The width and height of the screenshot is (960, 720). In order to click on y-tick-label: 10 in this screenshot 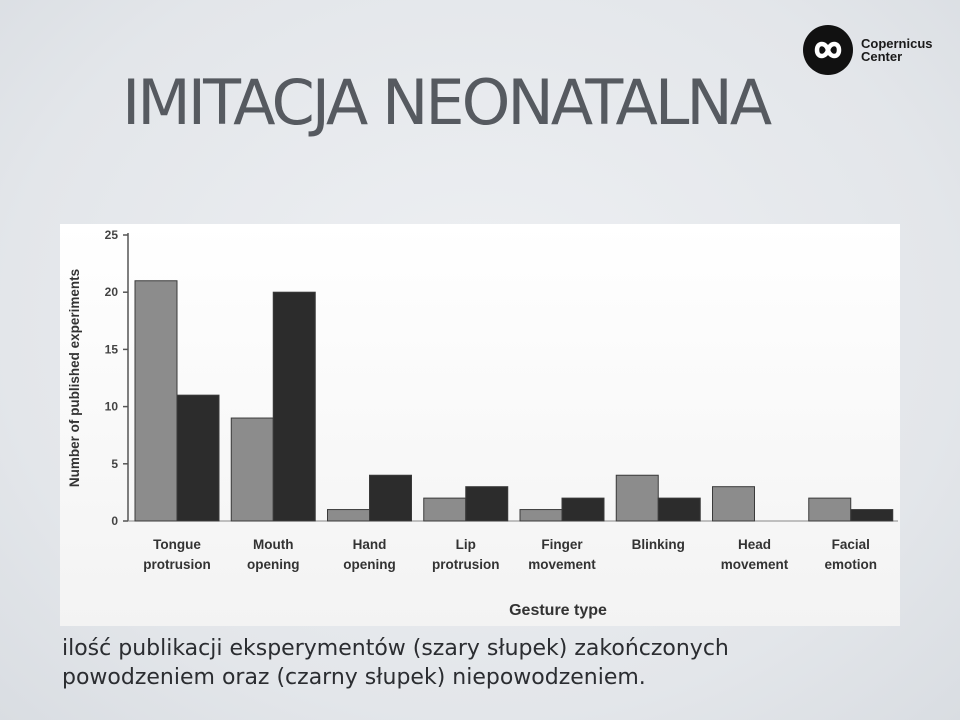, I will do `click(112, 407)`.